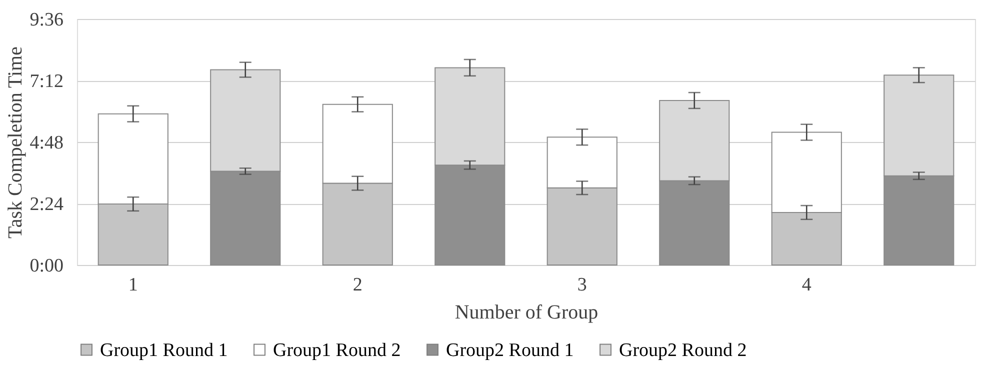  Describe the element at coordinates (15, 142) in the screenshot. I see `y-axis-title: Task Compeletion Time` at that location.